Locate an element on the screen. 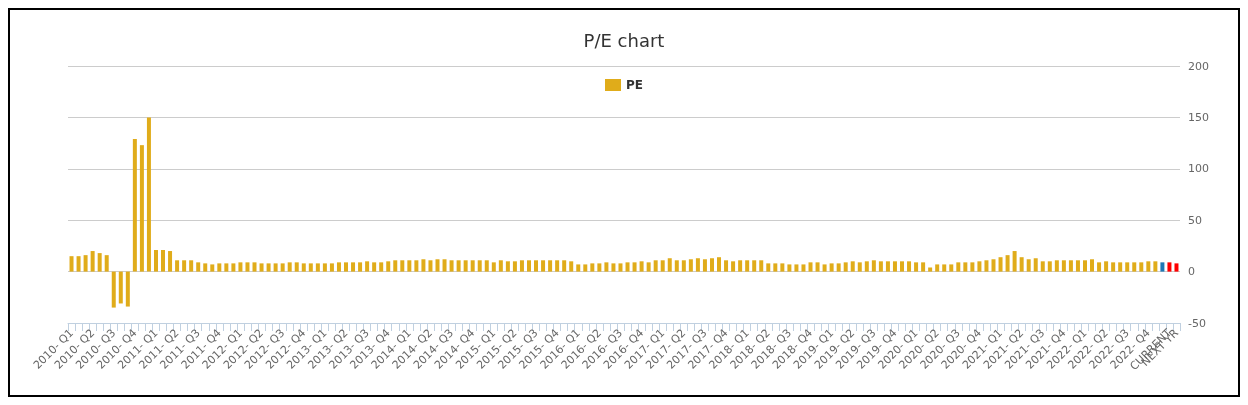 This screenshot has width=1248, height=405. y-tick-label: -50 is located at coordinates (1197, 323).